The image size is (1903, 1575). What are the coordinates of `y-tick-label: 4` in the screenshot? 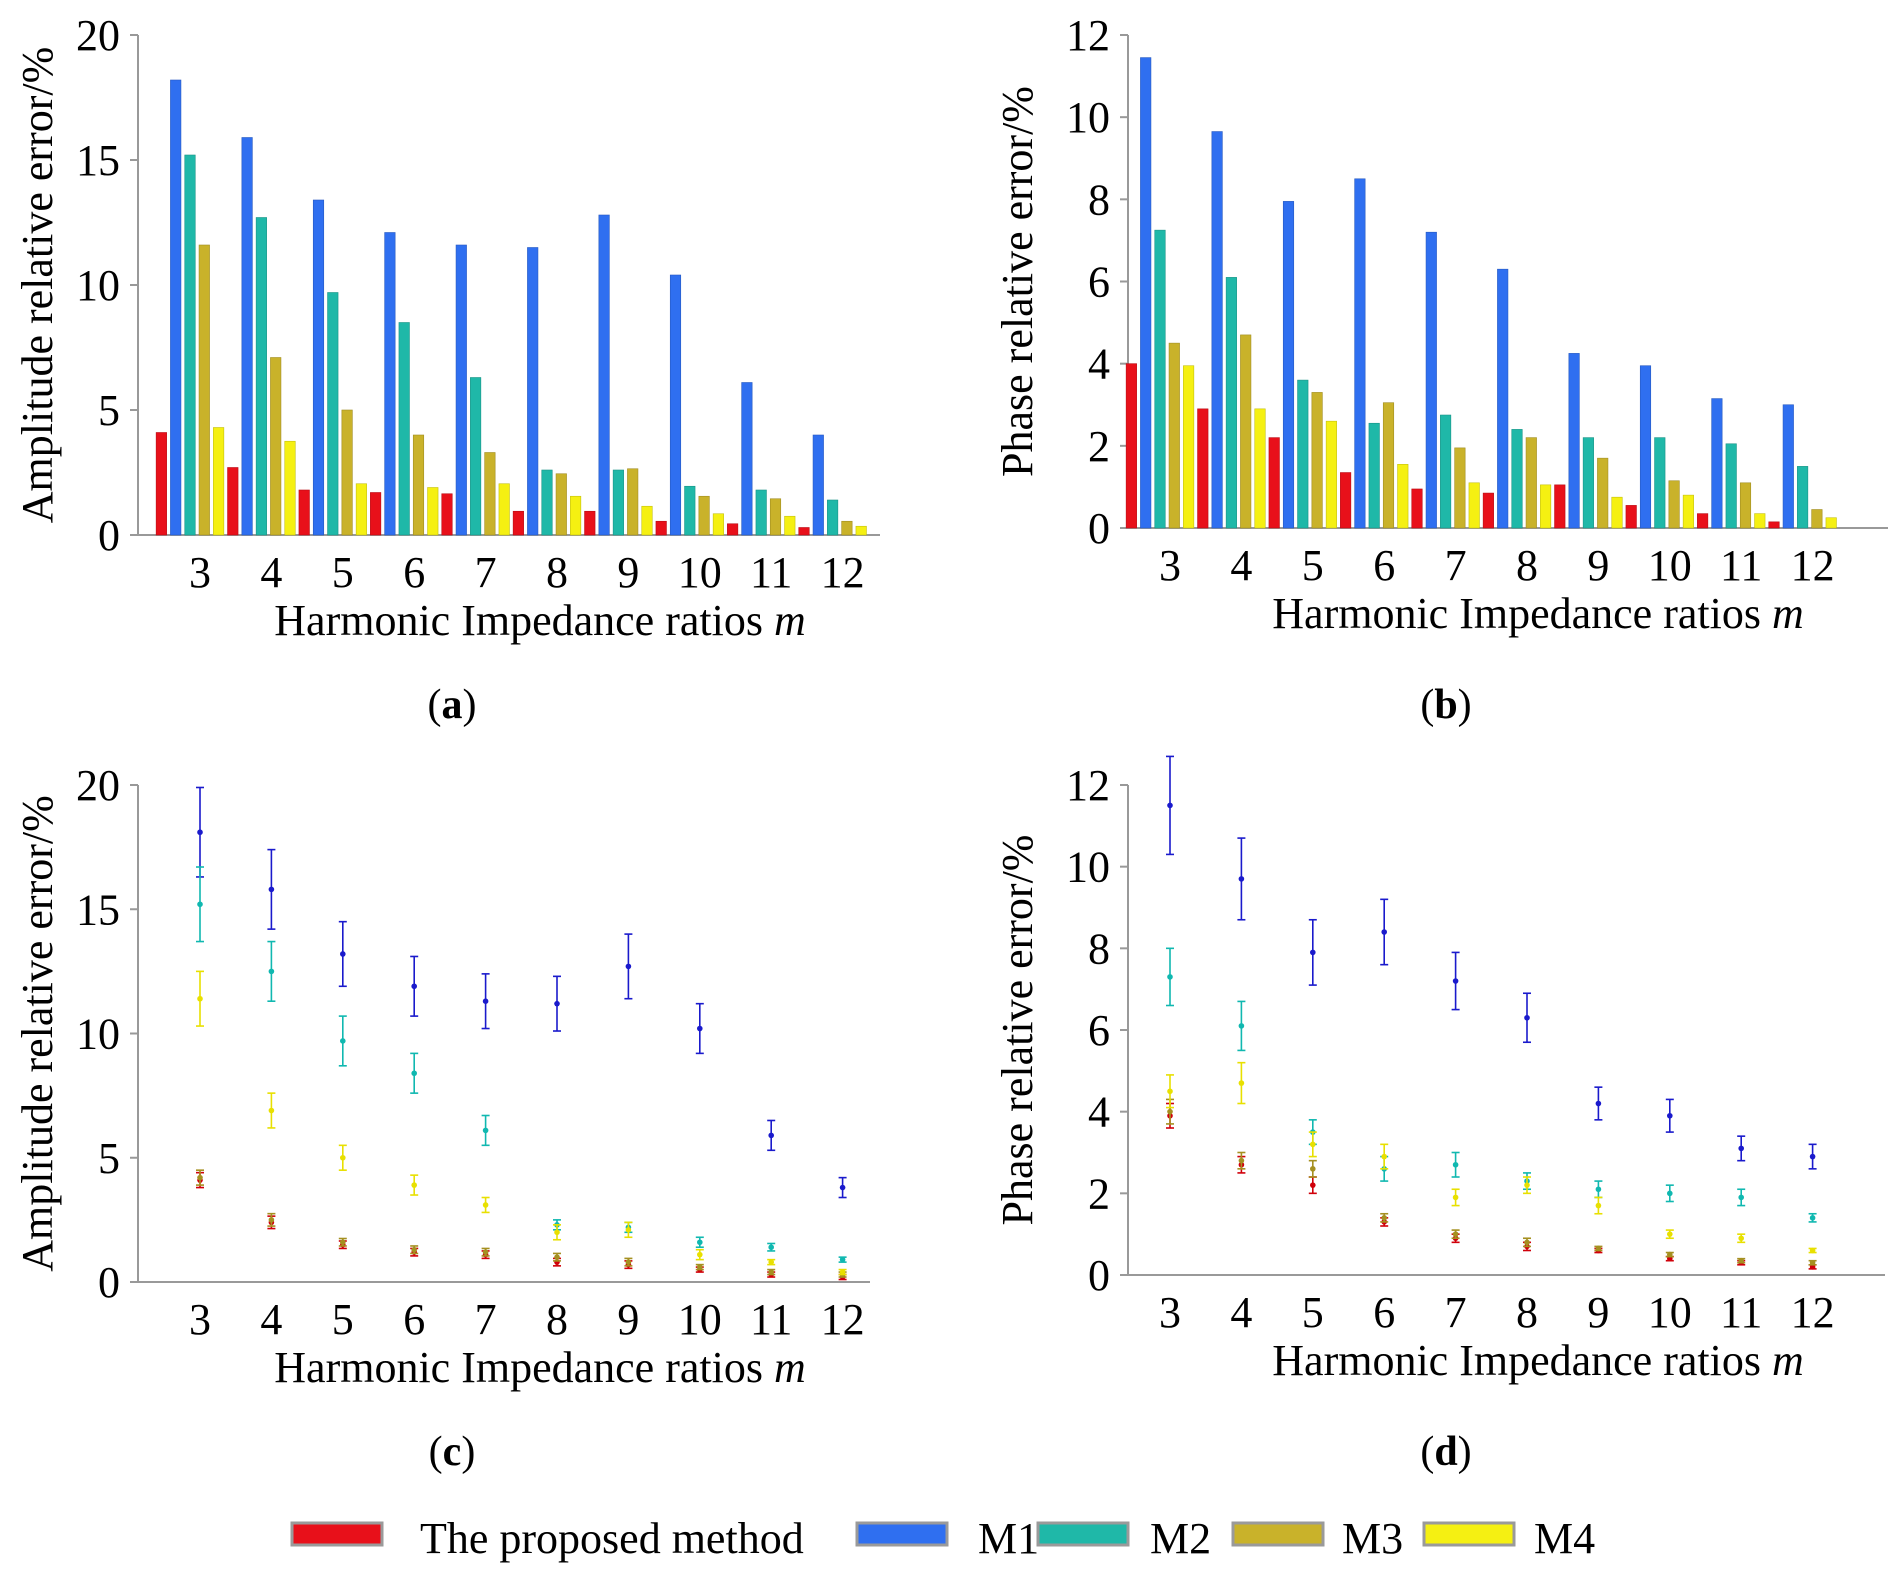 It's located at (1099, 1112).